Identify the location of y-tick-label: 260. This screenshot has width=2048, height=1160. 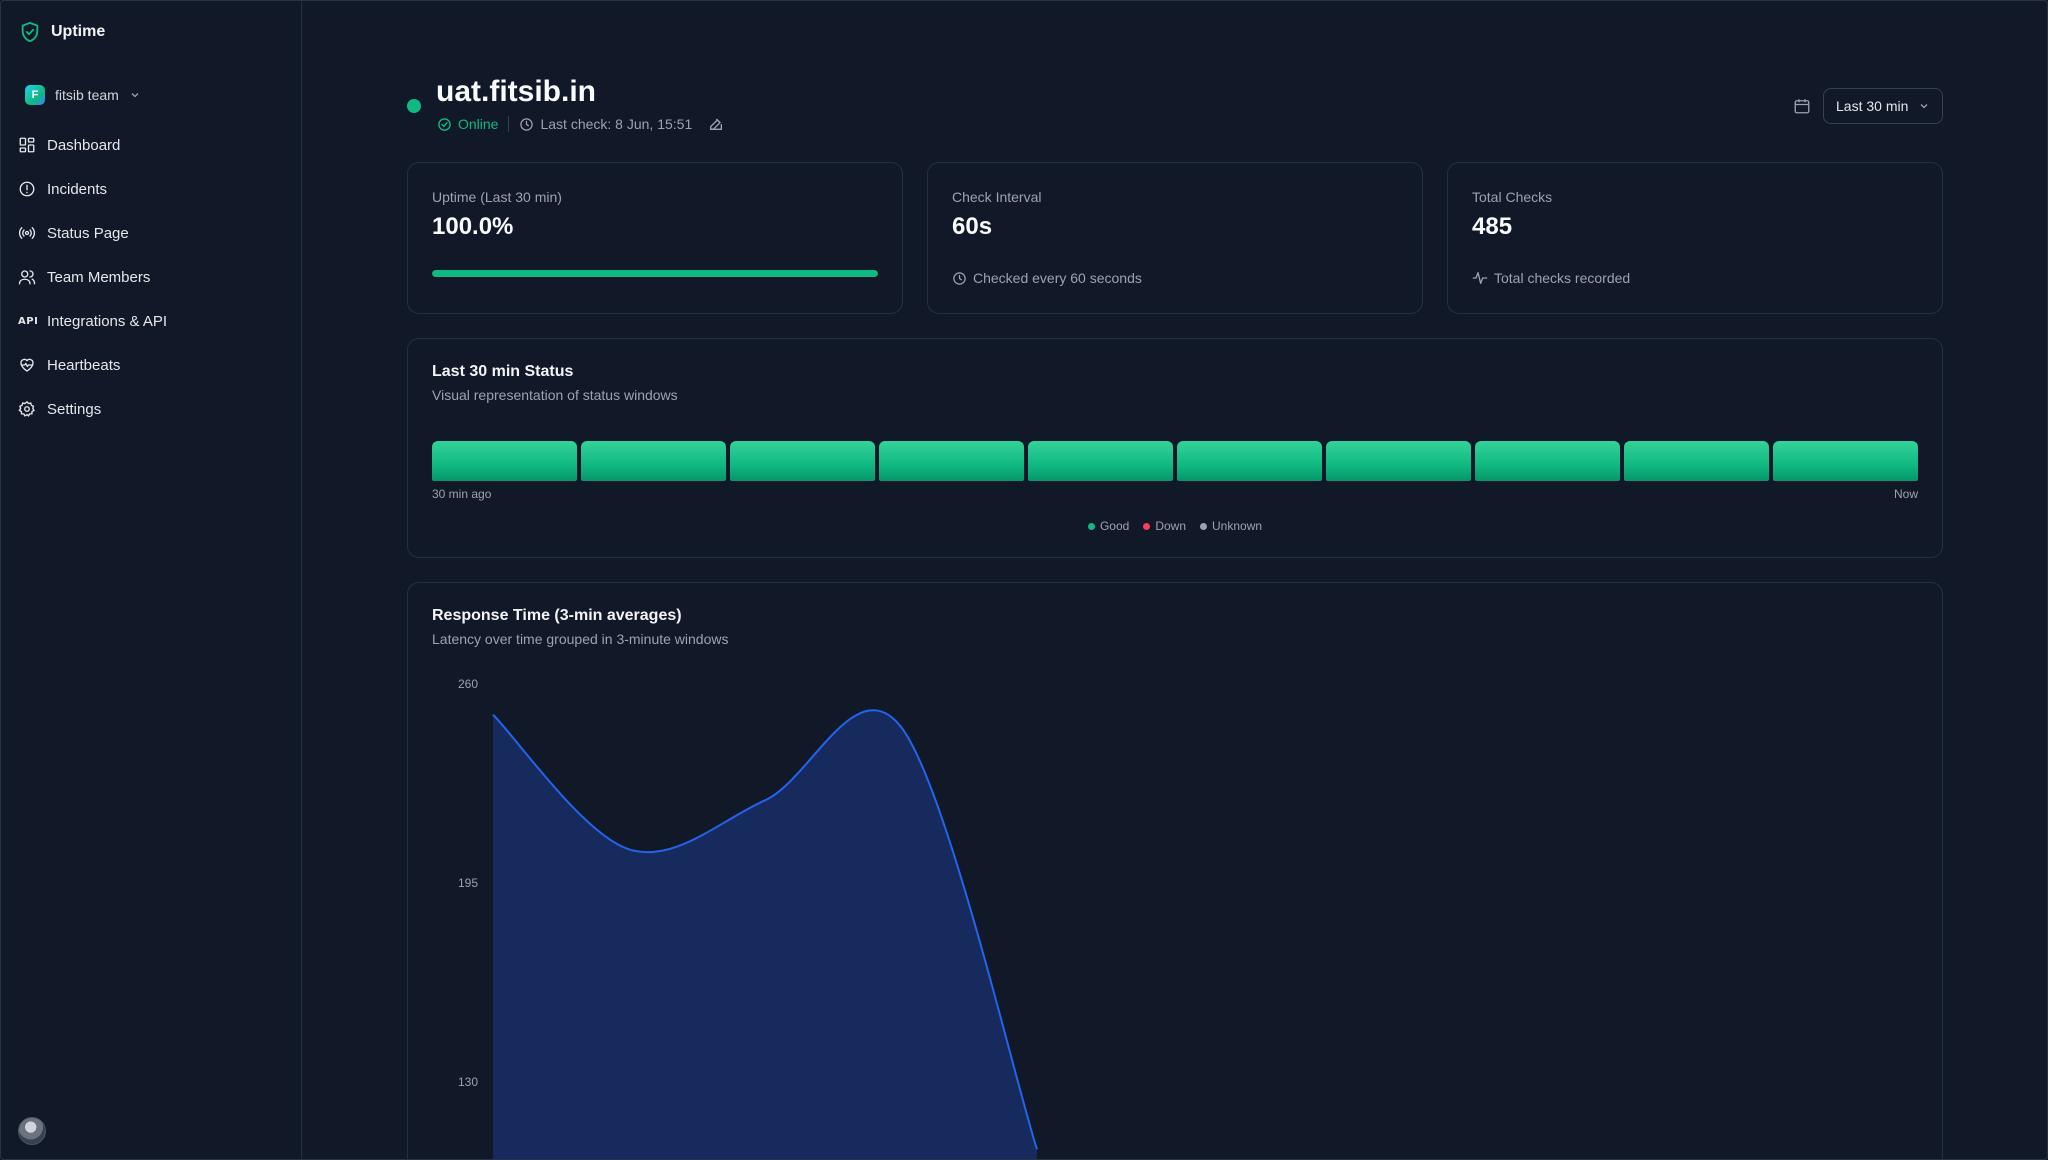
(468, 684).